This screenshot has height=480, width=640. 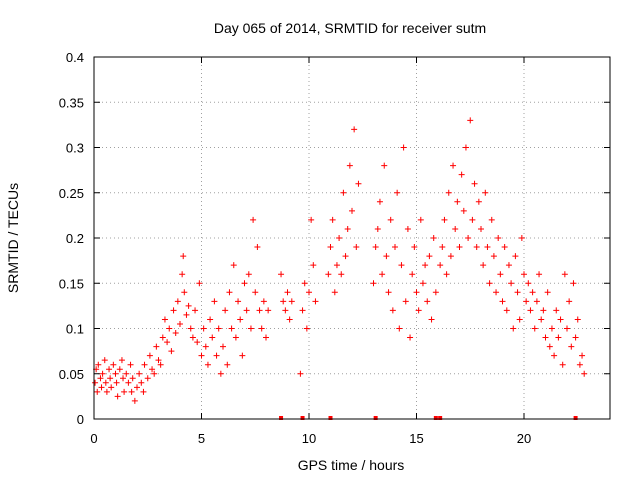 I want to click on y-tick-label: 0.15, so click(x=71, y=283).